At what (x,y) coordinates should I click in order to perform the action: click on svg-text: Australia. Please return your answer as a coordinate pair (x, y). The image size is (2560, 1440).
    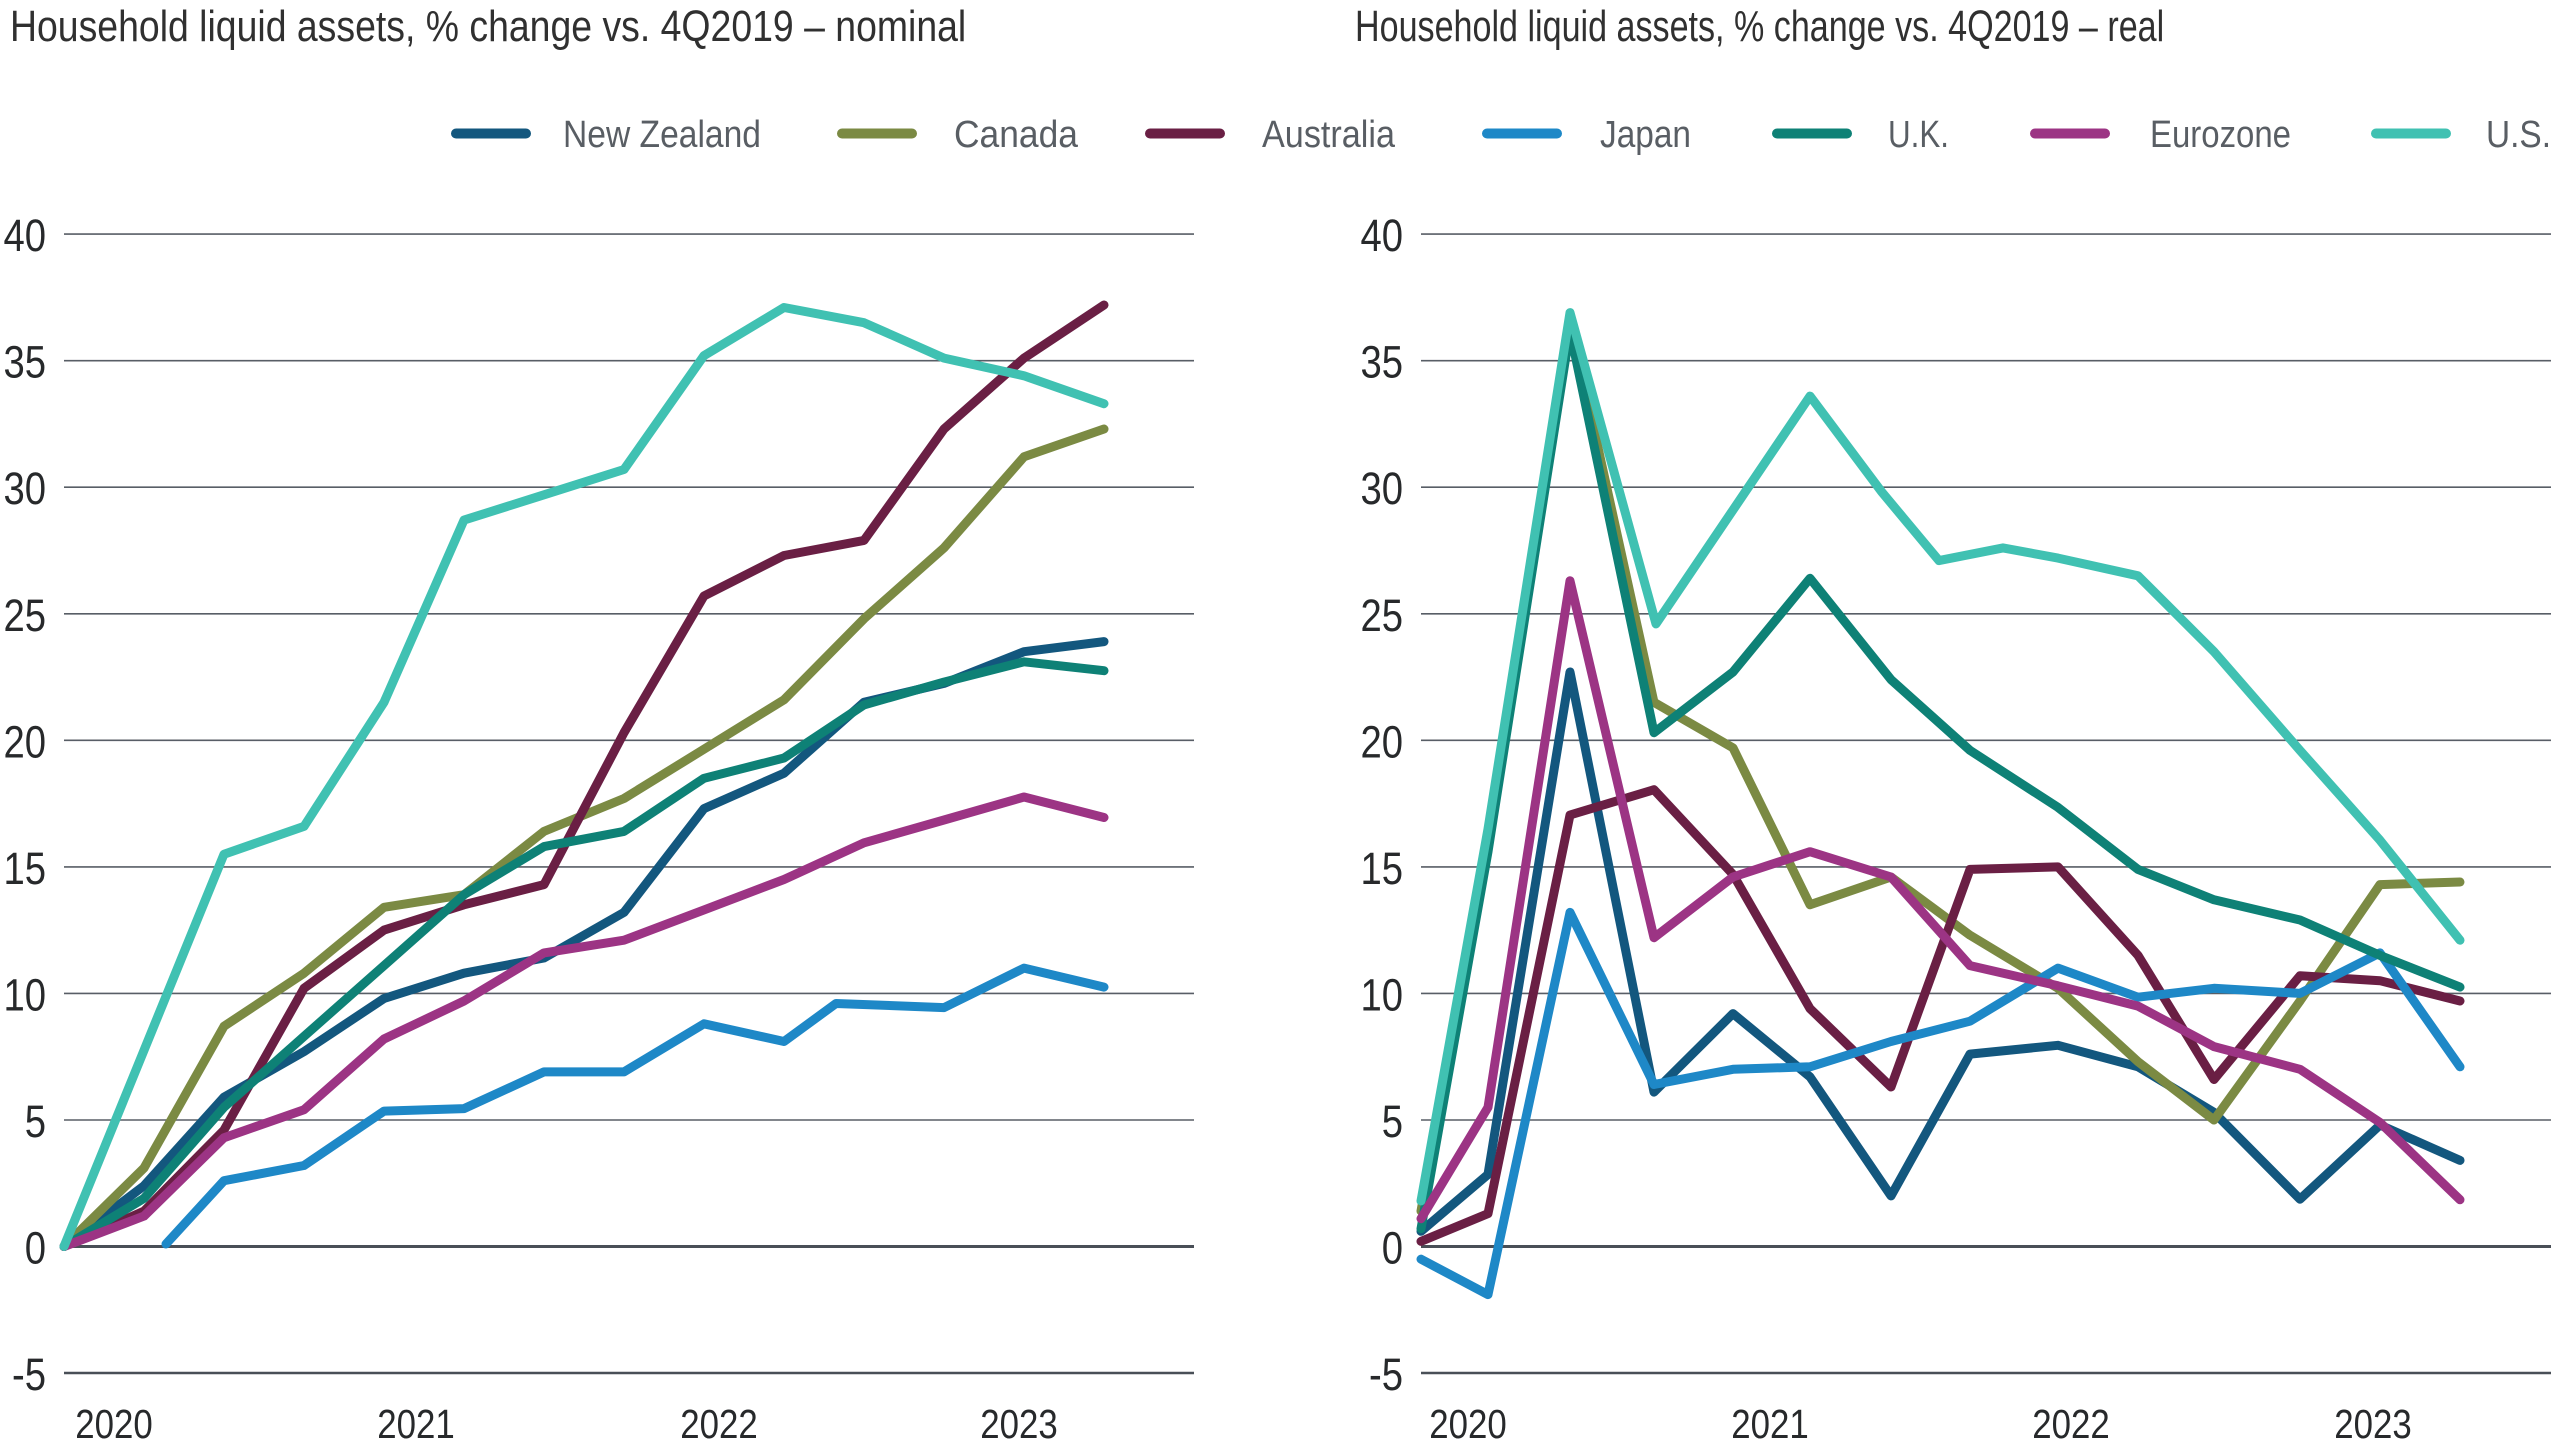
    Looking at the image, I should click on (1329, 135).